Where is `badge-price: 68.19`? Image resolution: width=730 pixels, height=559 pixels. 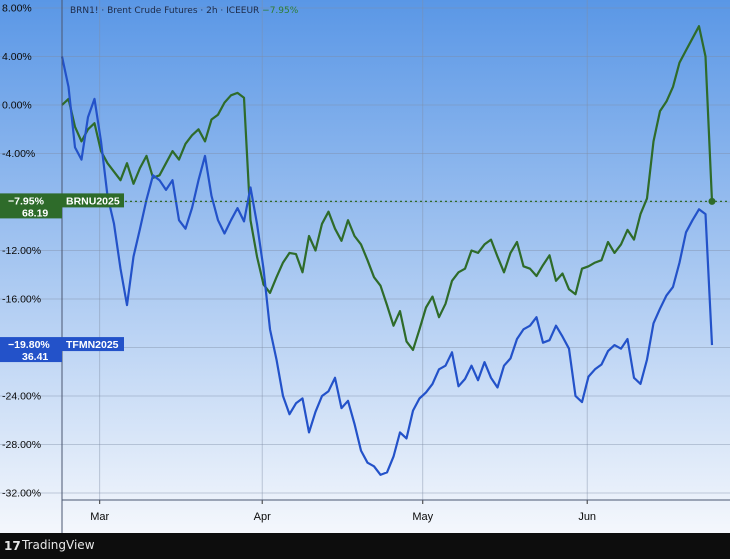
badge-price: 68.19 is located at coordinates (35, 213).